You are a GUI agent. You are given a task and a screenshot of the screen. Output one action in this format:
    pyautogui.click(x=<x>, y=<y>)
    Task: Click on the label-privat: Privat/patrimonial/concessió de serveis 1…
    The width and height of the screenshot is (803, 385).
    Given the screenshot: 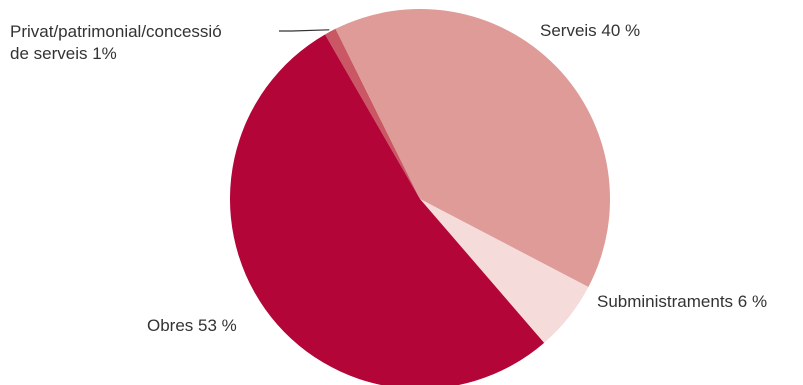 What is the action you would take?
    pyautogui.click(x=116, y=42)
    